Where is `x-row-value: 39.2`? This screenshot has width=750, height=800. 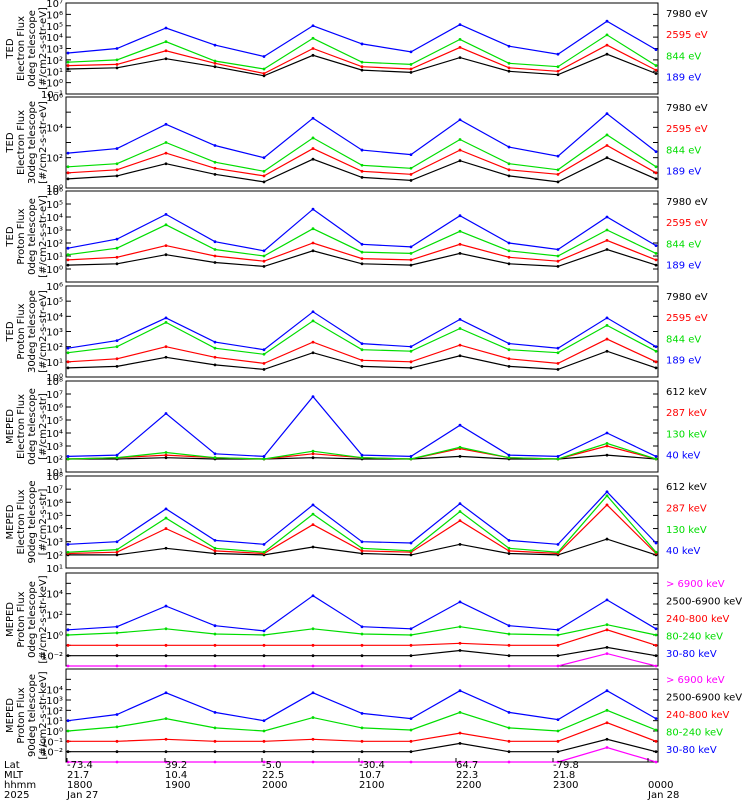
x-row-value: 39.2 is located at coordinates (176, 765).